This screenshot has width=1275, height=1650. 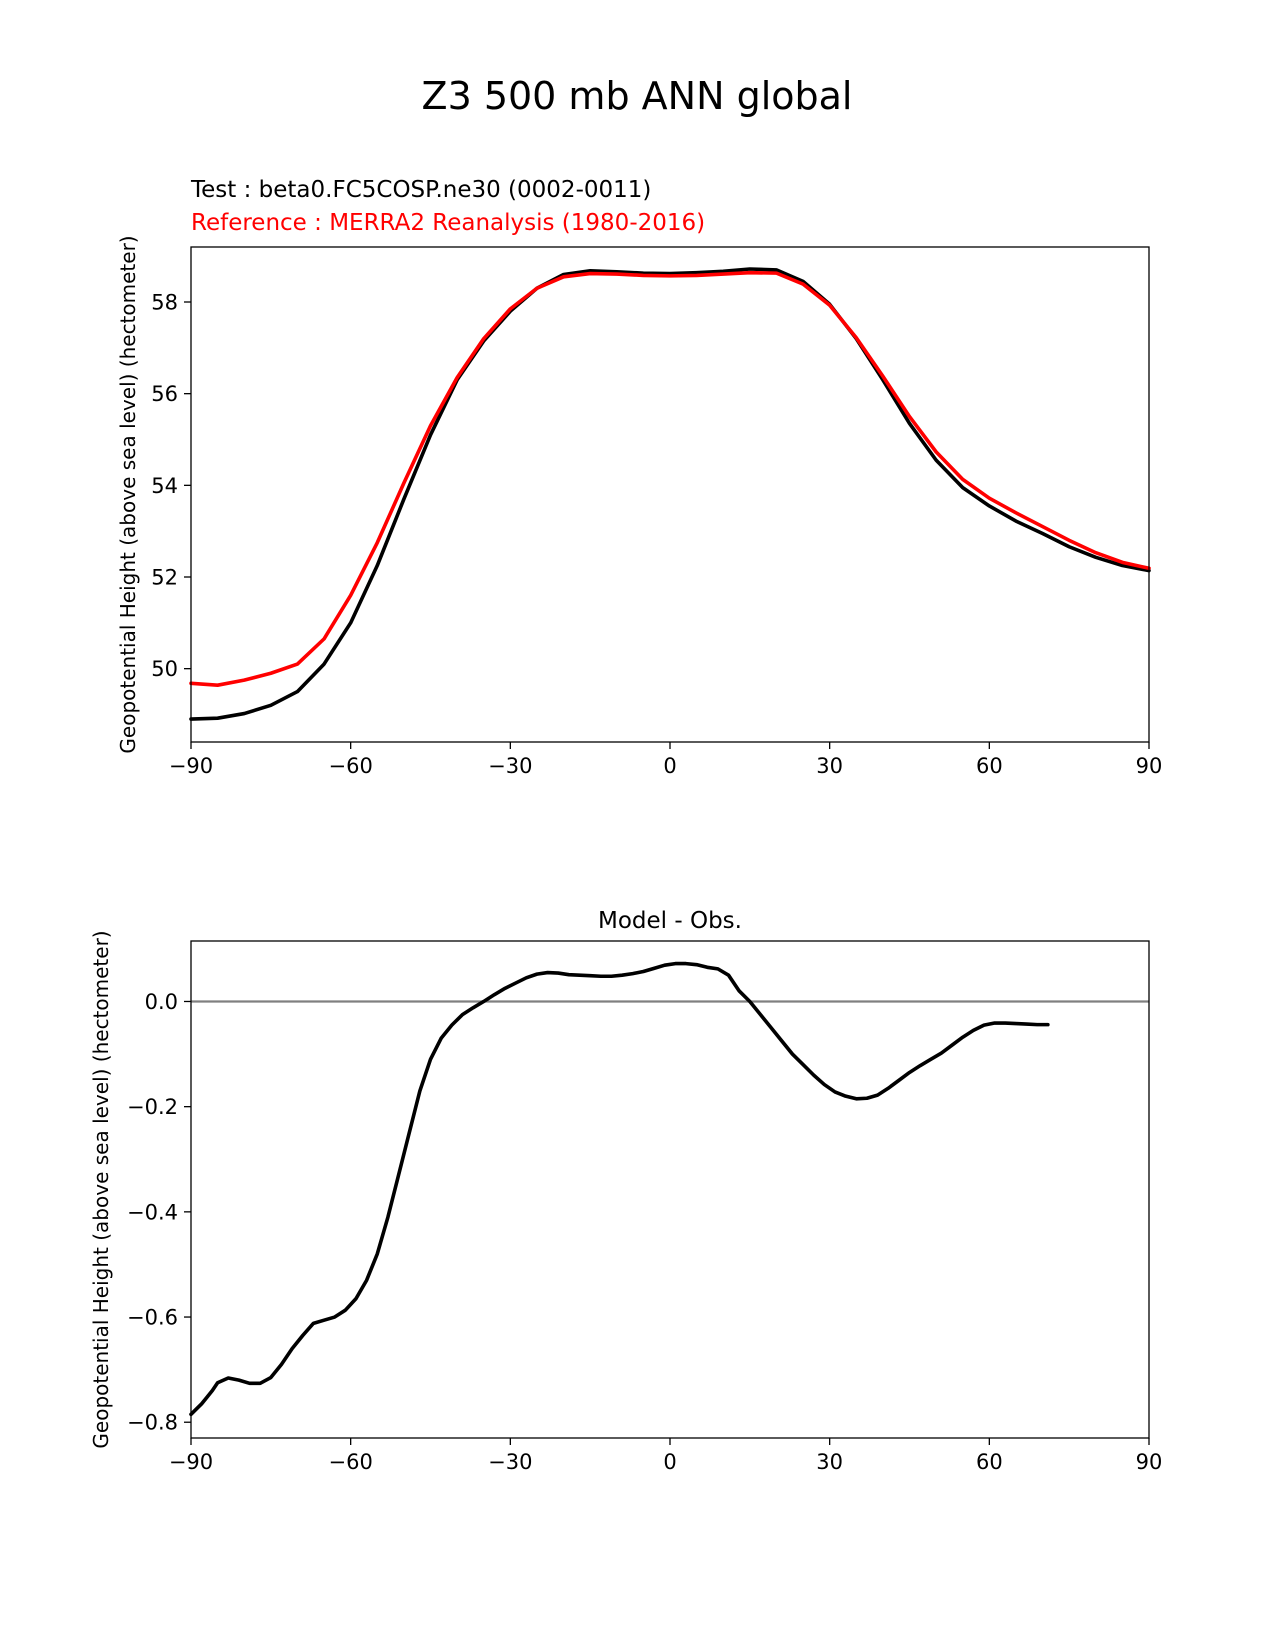 I want to click on difference-chart-title: Model - Obs., so click(x=670, y=921).